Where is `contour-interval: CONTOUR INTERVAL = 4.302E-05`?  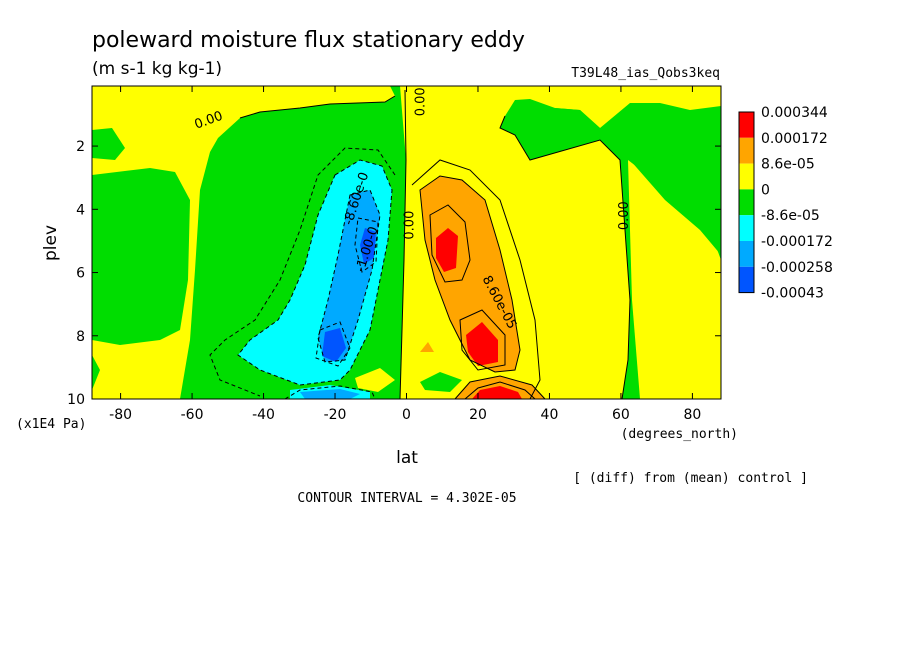
contour-interval: CONTOUR INTERVAL = 4.302E-05 is located at coordinates (406, 498).